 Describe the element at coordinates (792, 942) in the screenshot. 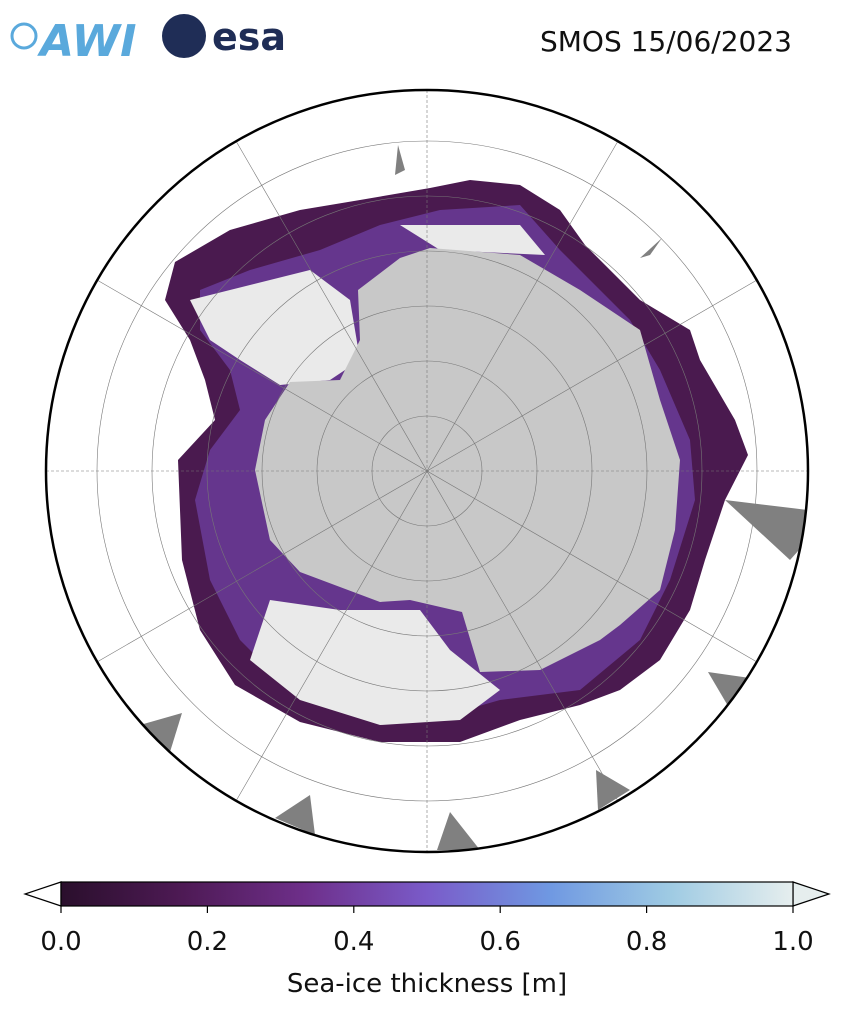

I see `colorbar-tick-label: 1.0` at that location.